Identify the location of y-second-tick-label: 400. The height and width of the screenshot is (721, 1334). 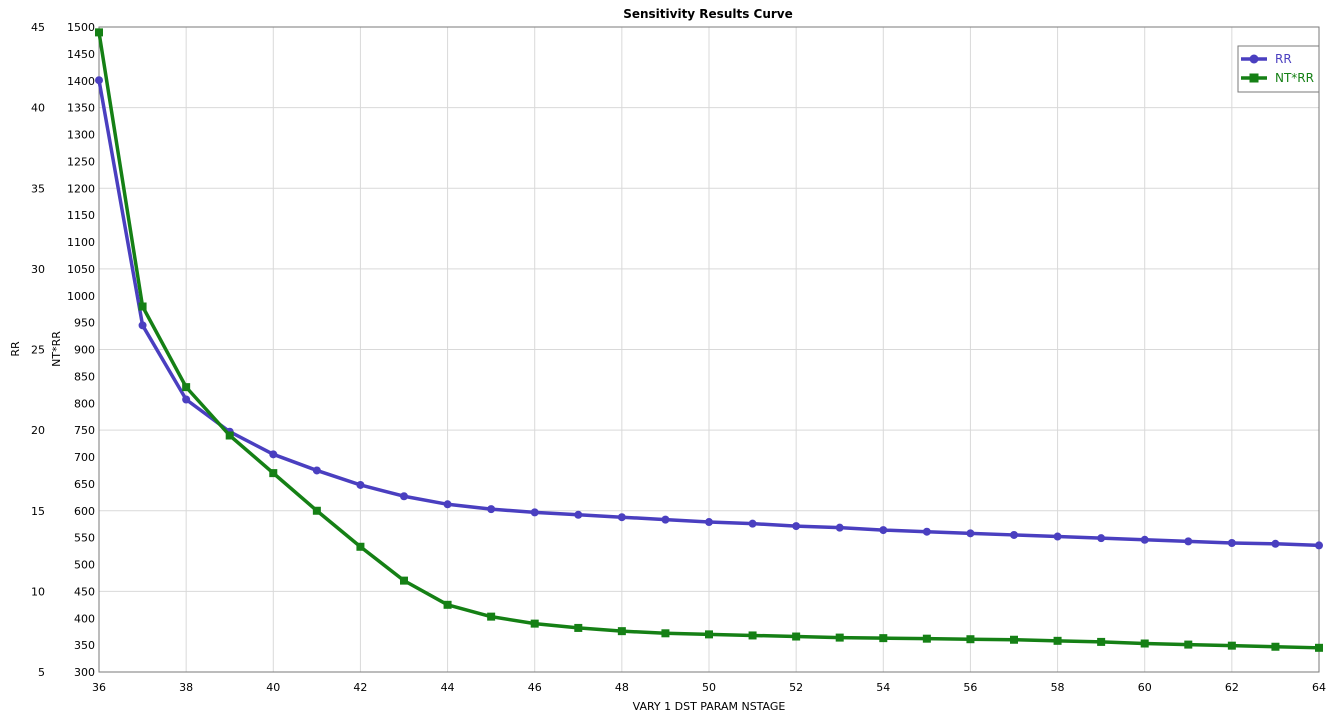
(84, 618).